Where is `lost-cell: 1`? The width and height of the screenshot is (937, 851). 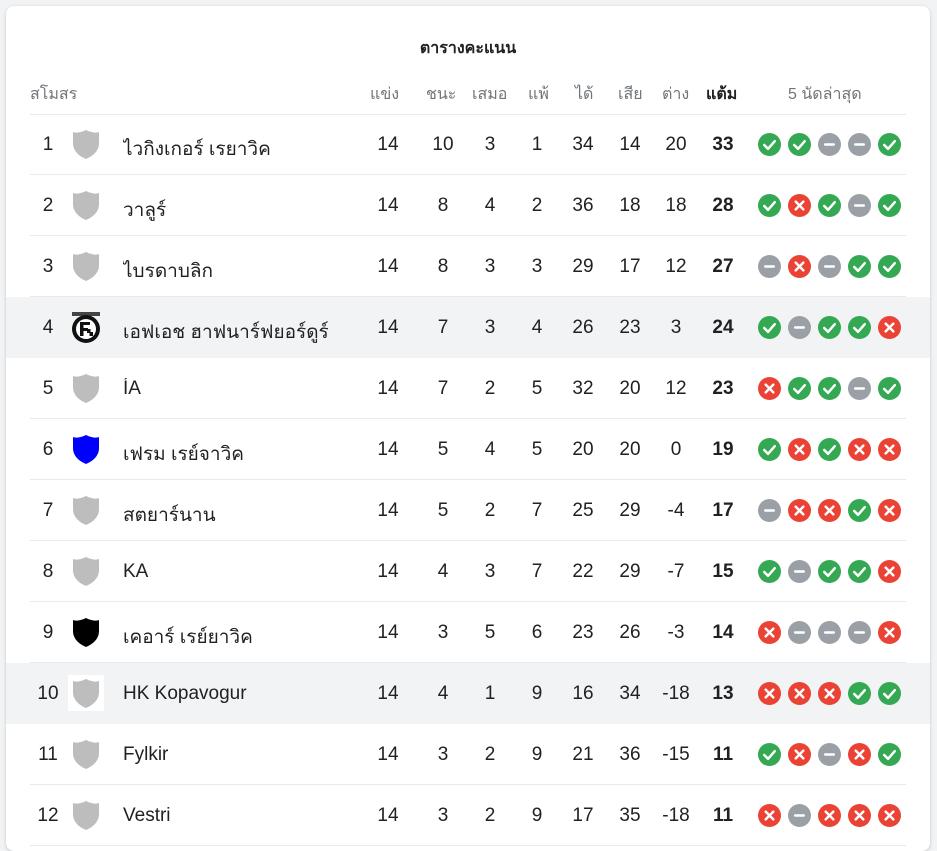
lost-cell: 1 is located at coordinates (537, 144).